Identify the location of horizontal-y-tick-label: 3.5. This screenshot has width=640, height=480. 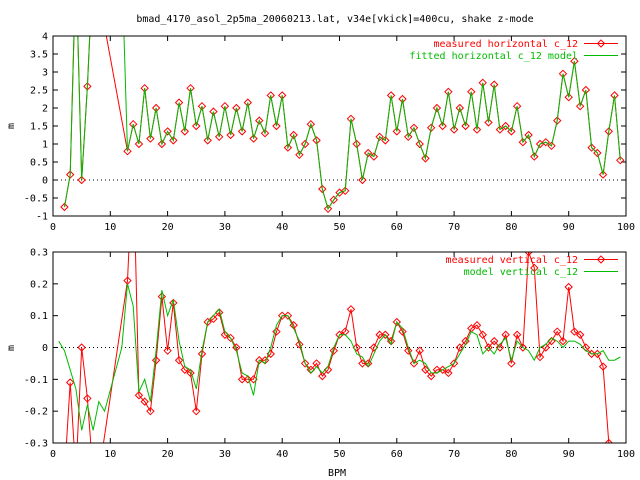
(39, 55).